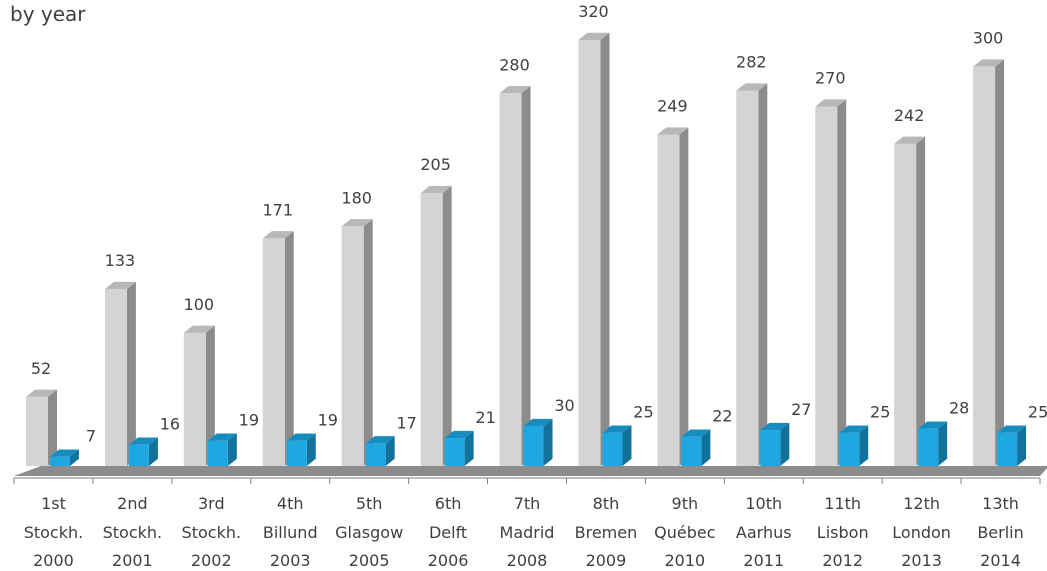  What do you see at coordinates (41, 368) in the screenshot?
I see `data-label: 52` at bounding box center [41, 368].